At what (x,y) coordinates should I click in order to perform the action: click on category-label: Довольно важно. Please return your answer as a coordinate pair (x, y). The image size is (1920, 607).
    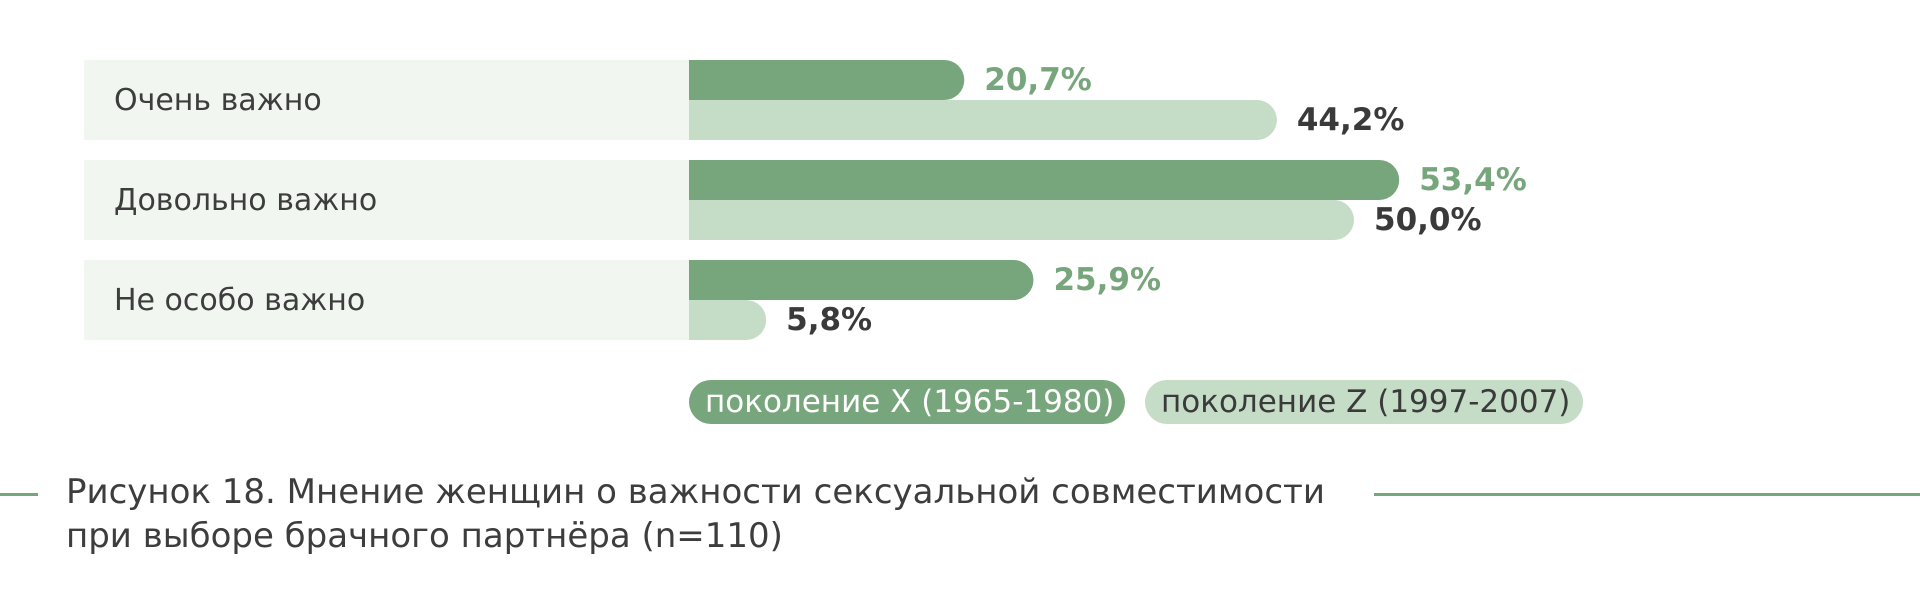
    Looking at the image, I should click on (245, 200).